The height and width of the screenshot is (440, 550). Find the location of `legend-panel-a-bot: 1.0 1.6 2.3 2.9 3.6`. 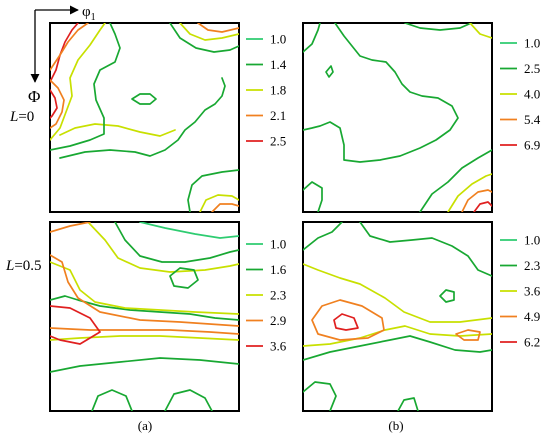

legend-panel-a-bot: 1.0 1.6 2.3 2.9 3.6 is located at coordinates (266, 295).